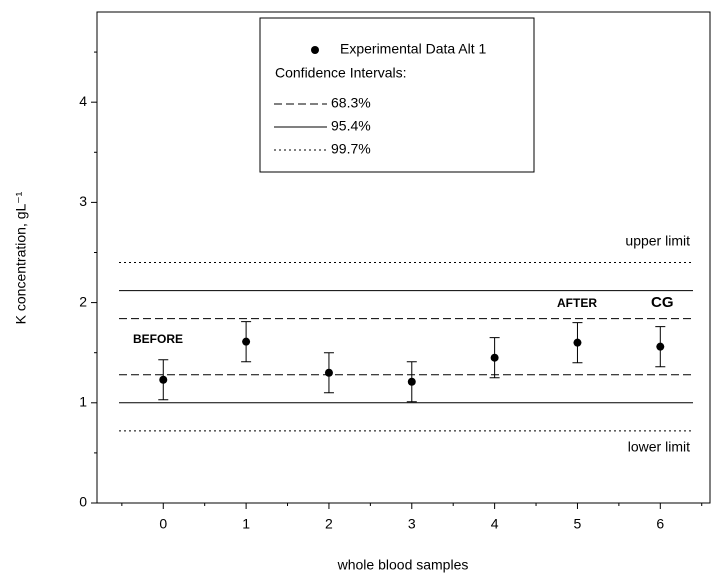 The width and height of the screenshot is (728, 577). What do you see at coordinates (659, 447) in the screenshot?
I see `annotation: lower limit` at bounding box center [659, 447].